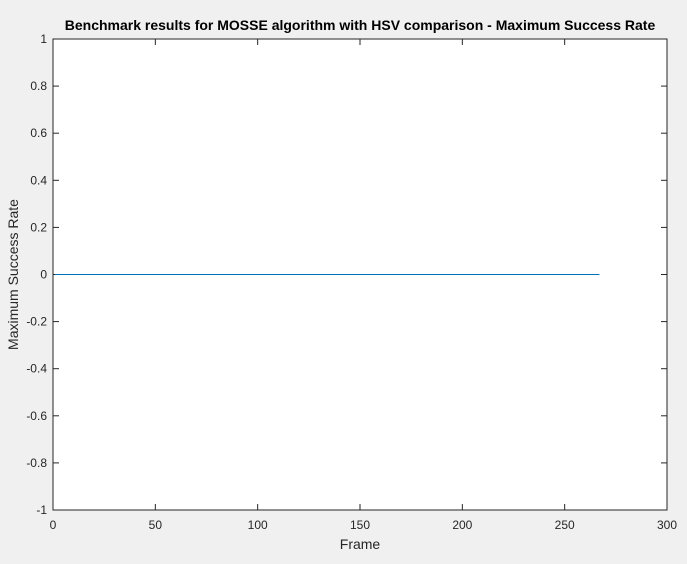 The width and height of the screenshot is (687, 564). Describe the element at coordinates (38, 133) in the screenshot. I see `y-tick-label: 0.6` at that location.